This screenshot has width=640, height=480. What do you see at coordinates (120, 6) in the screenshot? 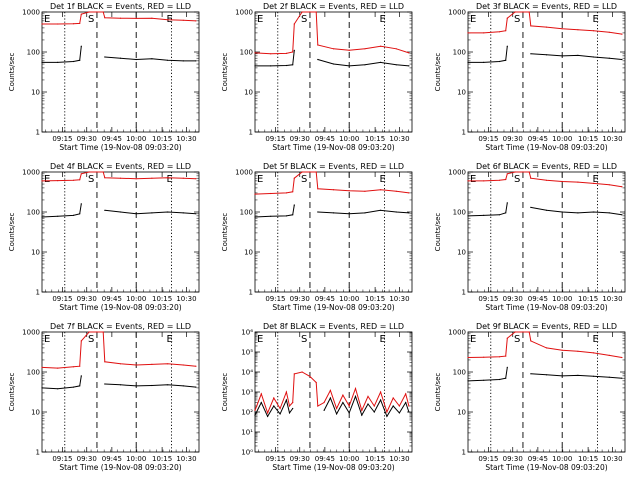
I see `panel-title: Det 1f BLACK = Events, RED = LLD` at bounding box center [120, 6].